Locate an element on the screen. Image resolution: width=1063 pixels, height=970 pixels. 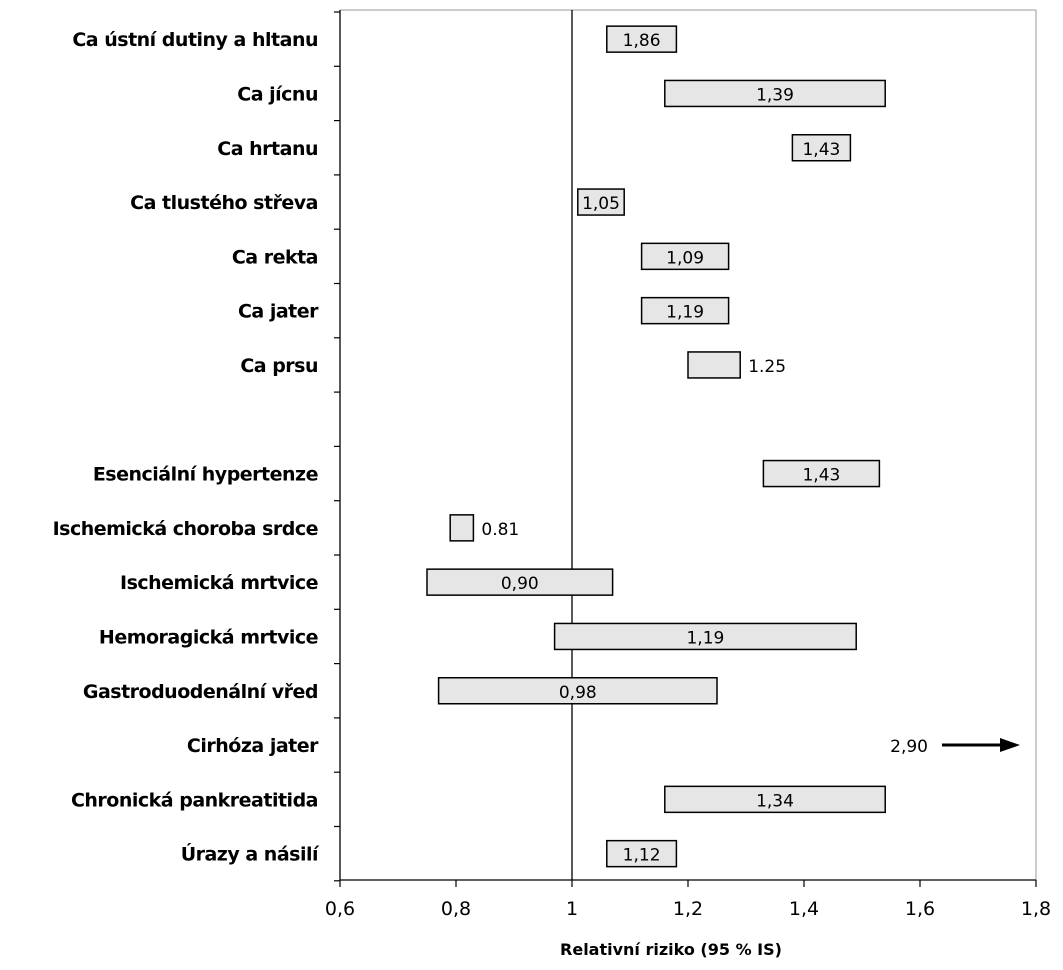
category-label: Ca jater is located at coordinates (278, 312).